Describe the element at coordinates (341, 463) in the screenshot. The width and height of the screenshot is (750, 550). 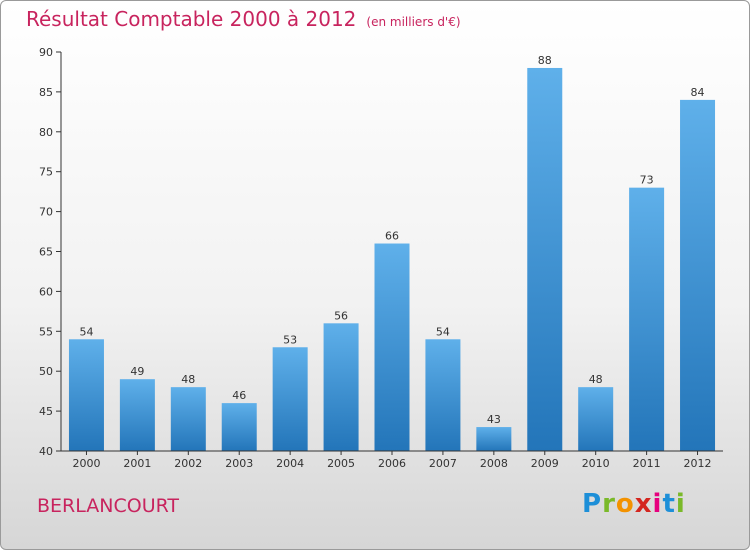
I see `x-tick-label-2005: 2005` at that location.